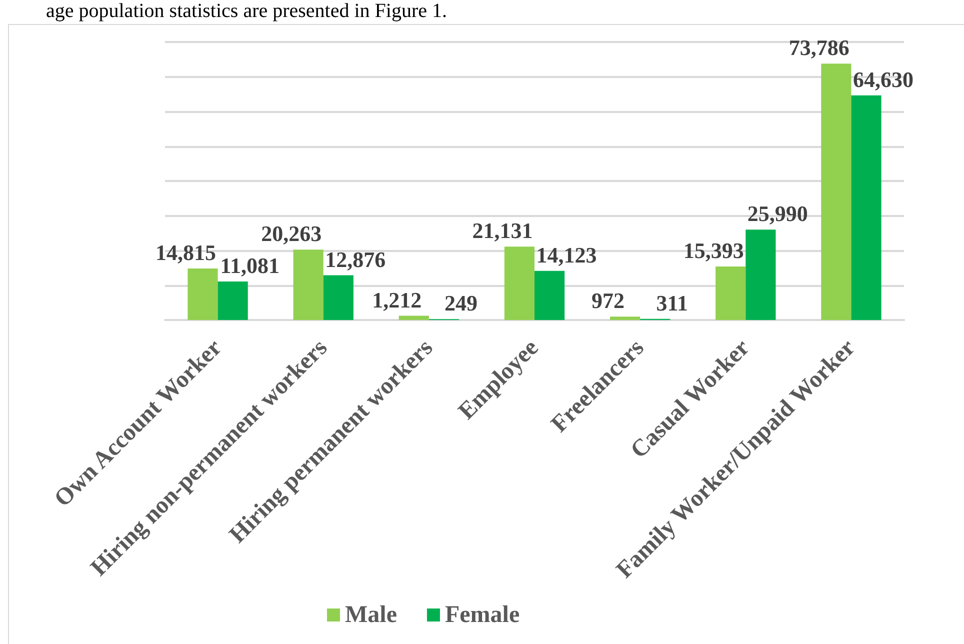 This screenshot has height=644, width=964. I want to click on data-label: 20,263, so click(291, 233).